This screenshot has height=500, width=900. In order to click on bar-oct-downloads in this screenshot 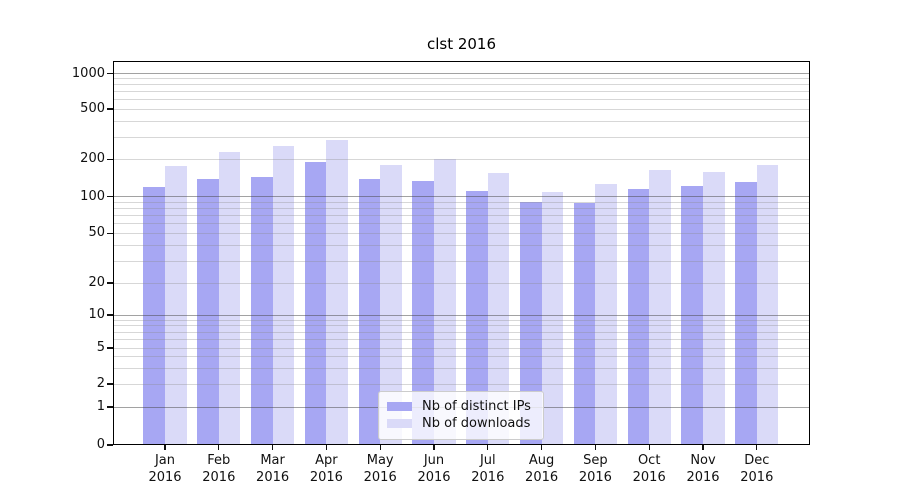, I will do `click(660, 307)`.